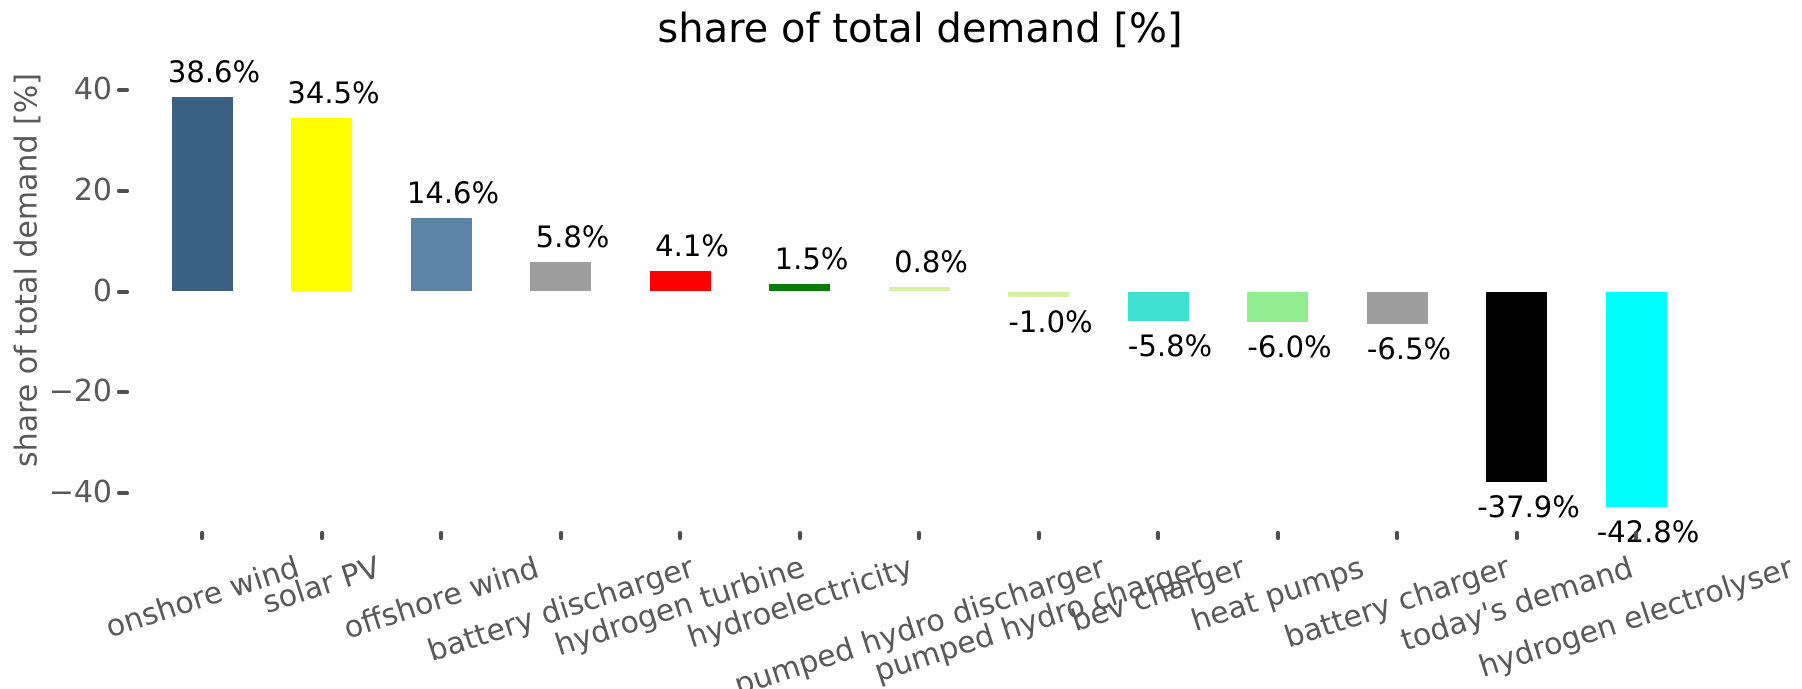 This screenshot has height=689, width=1802. I want to click on bar-value-label-pumped-hydro-charger: -1.0%, so click(1050, 321).